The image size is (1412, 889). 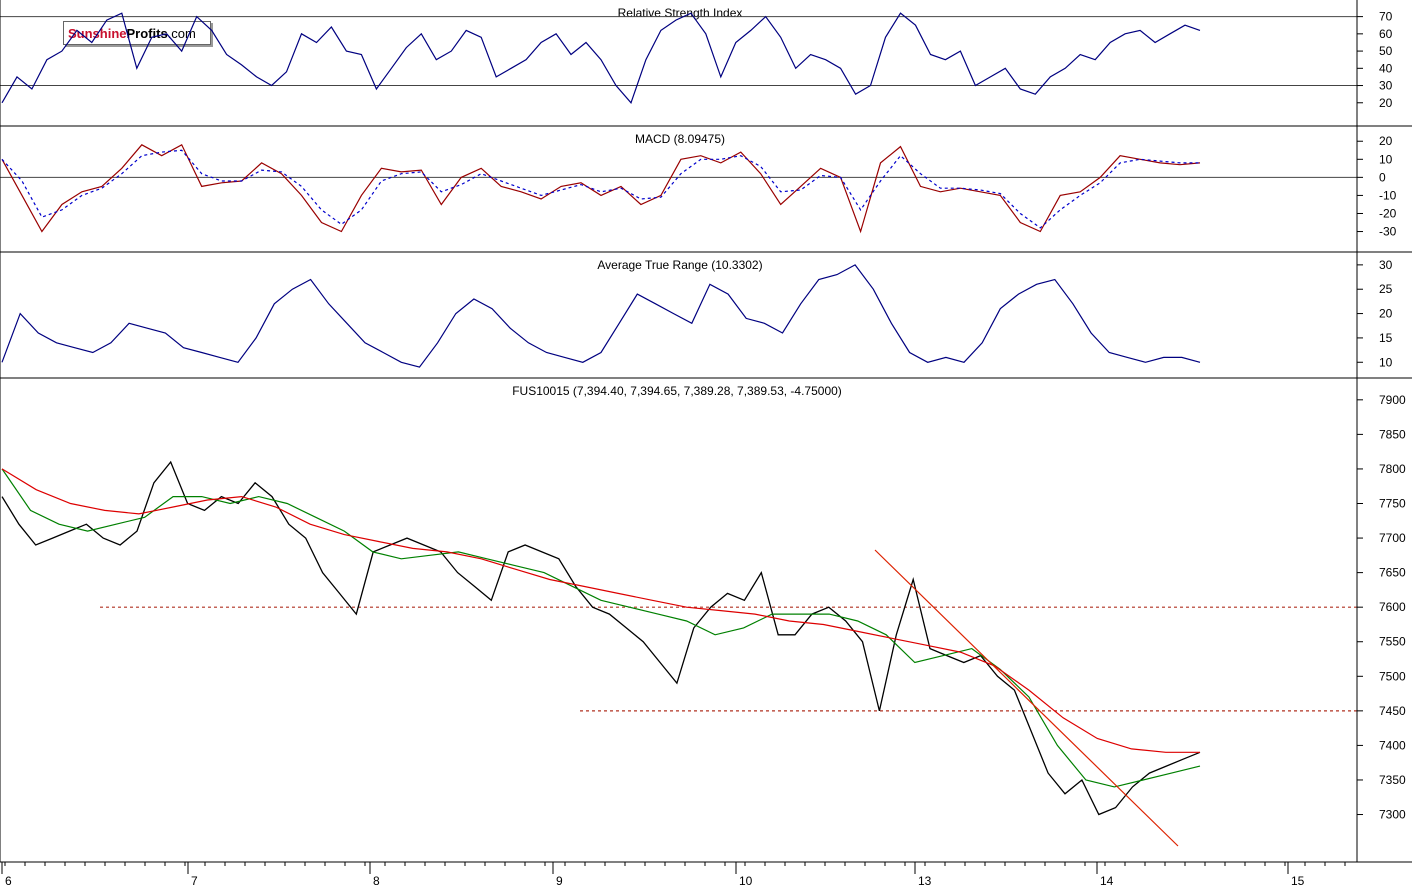 What do you see at coordinates (1392, 642) in the screenshot?
I see `y-tick-label: 7550` at bounding box center [1392, 642].